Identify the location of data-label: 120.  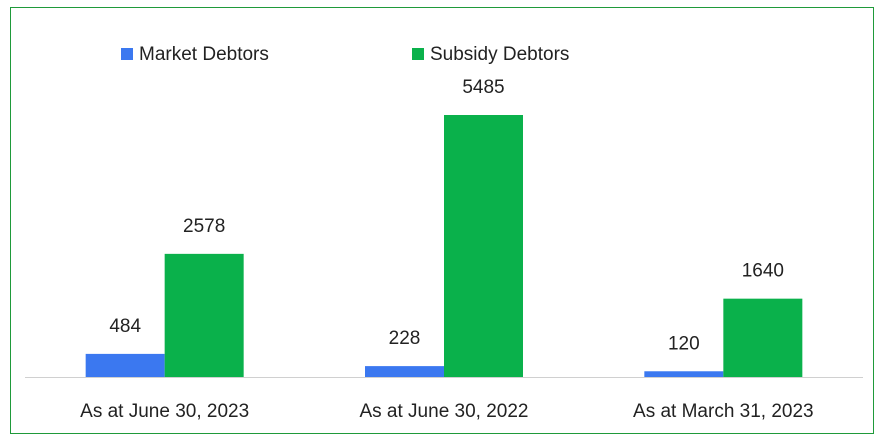
(684, 343).